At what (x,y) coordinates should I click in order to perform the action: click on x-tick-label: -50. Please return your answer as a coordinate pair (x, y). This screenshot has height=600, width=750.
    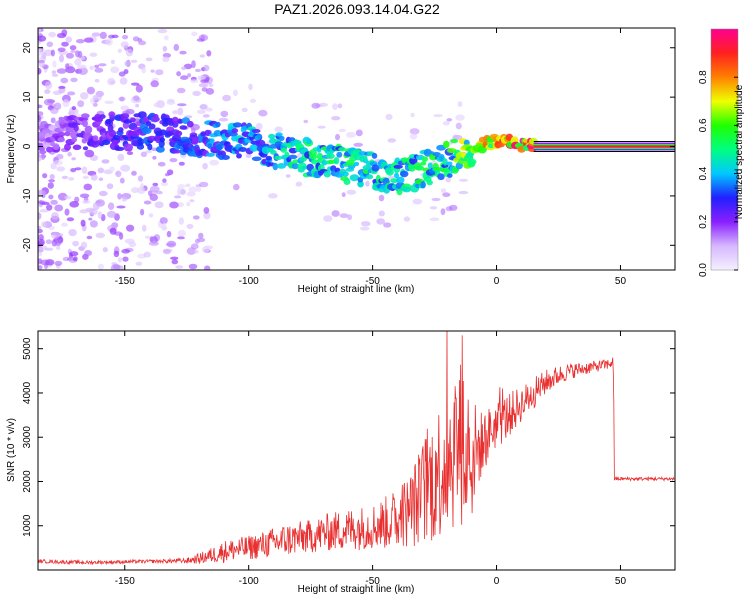
    Looking at the image, I should click on (372, 581).